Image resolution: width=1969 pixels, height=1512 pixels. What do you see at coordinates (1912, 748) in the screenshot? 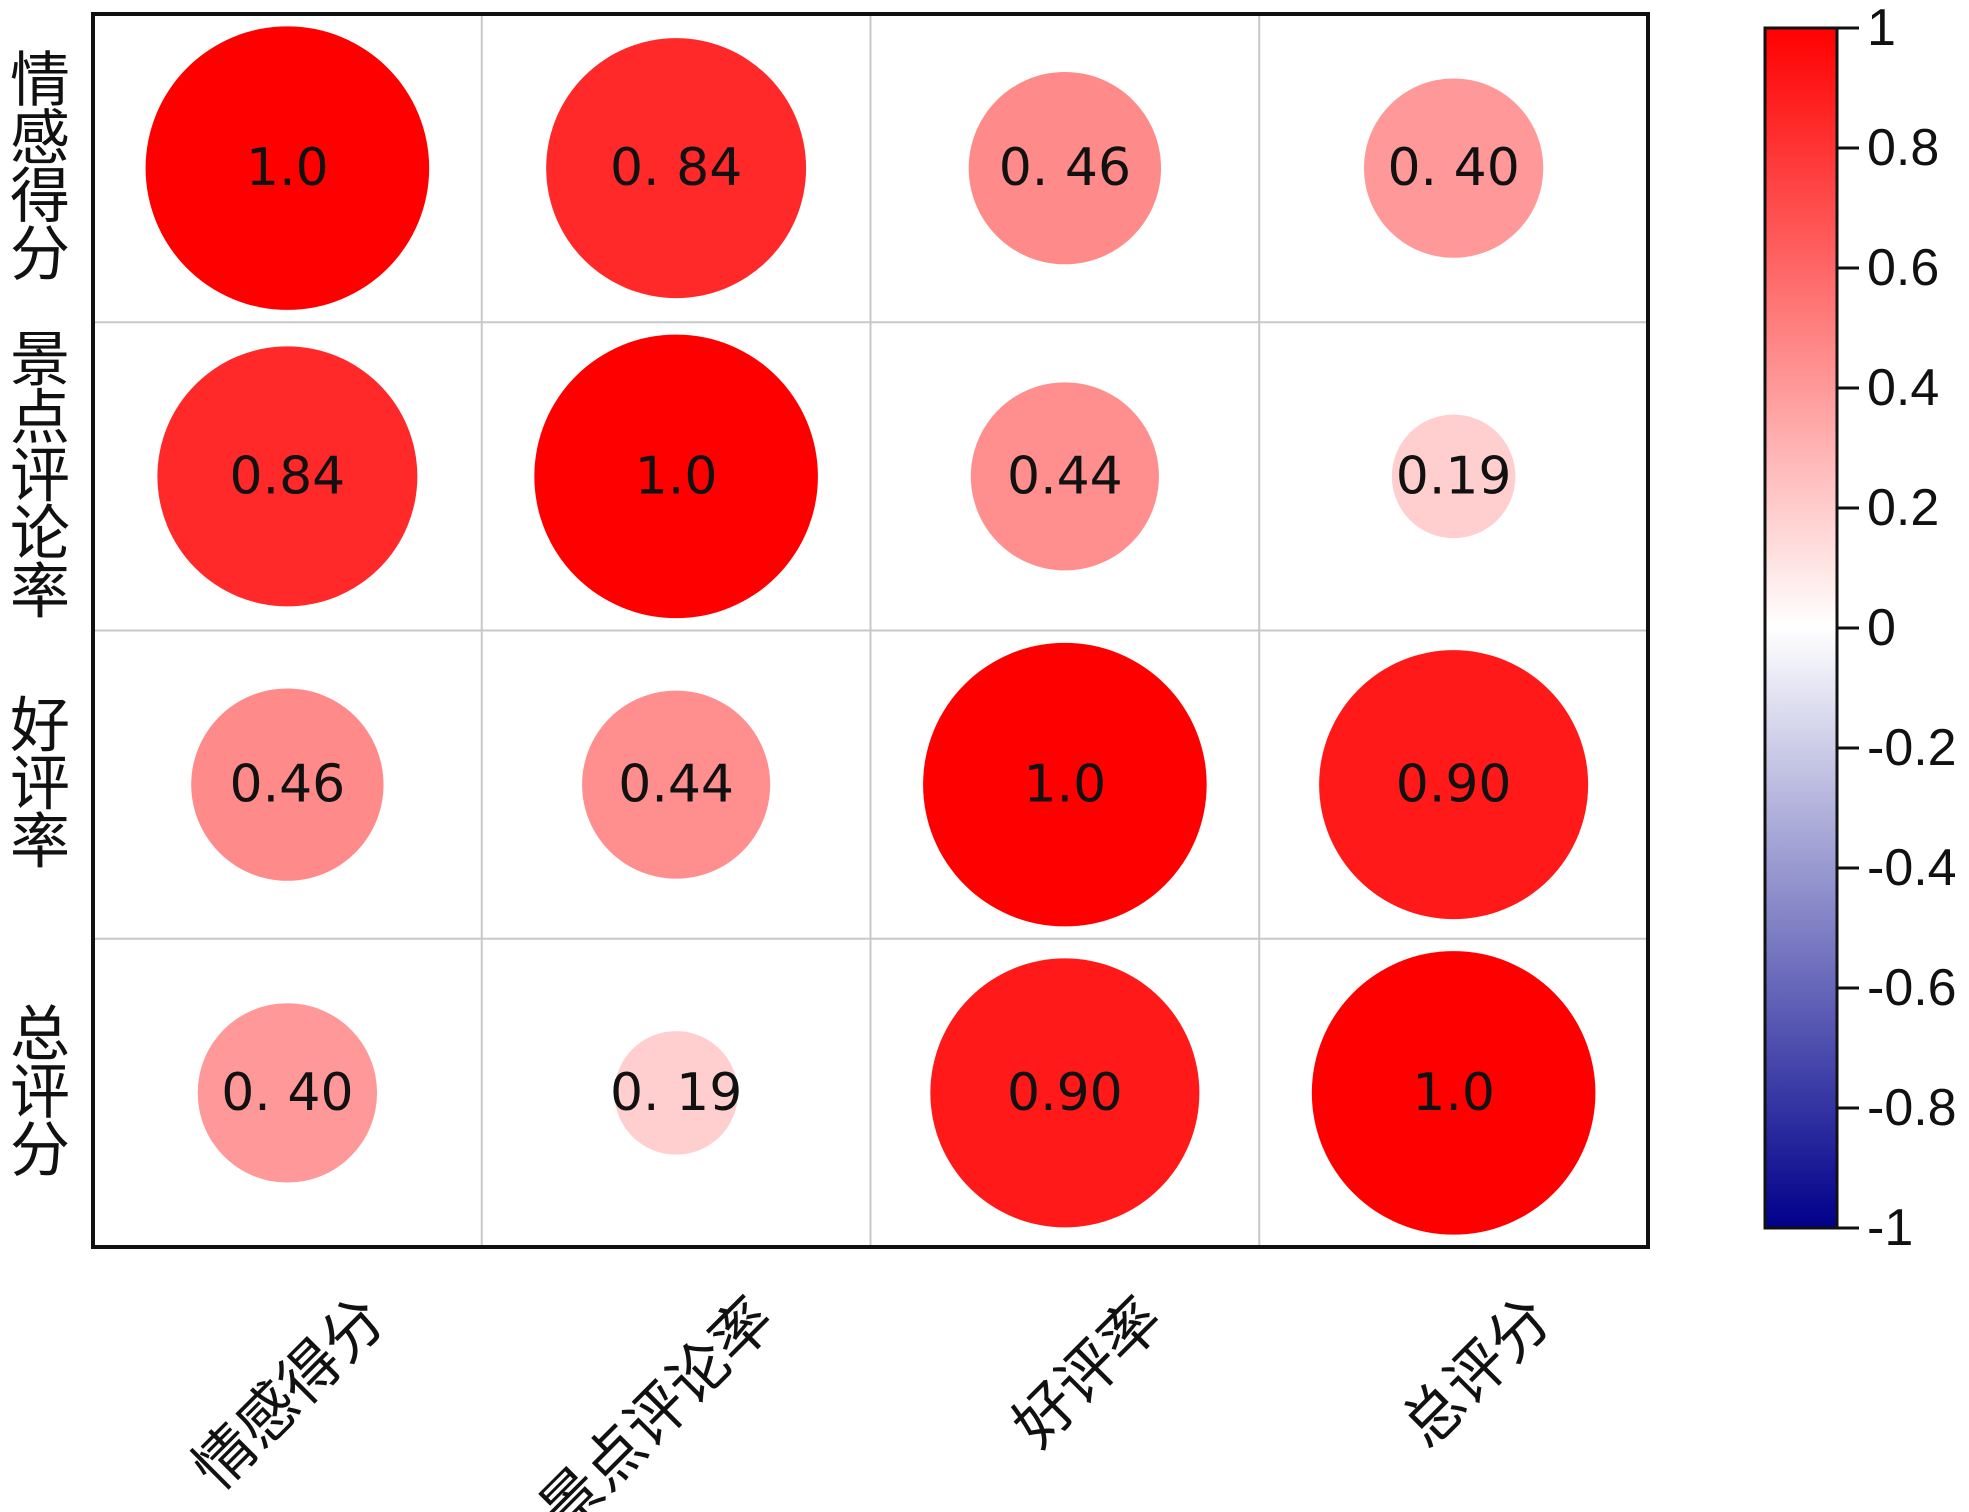
I see `colorbar-tick-label: -0.2` at bounding box center [1912, 748].